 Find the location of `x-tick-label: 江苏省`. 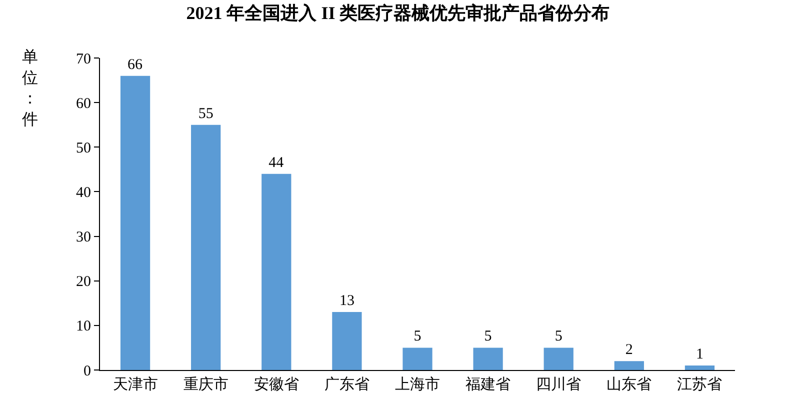

x-tick-label: 江苏省 is located at coordinates (699, 384).